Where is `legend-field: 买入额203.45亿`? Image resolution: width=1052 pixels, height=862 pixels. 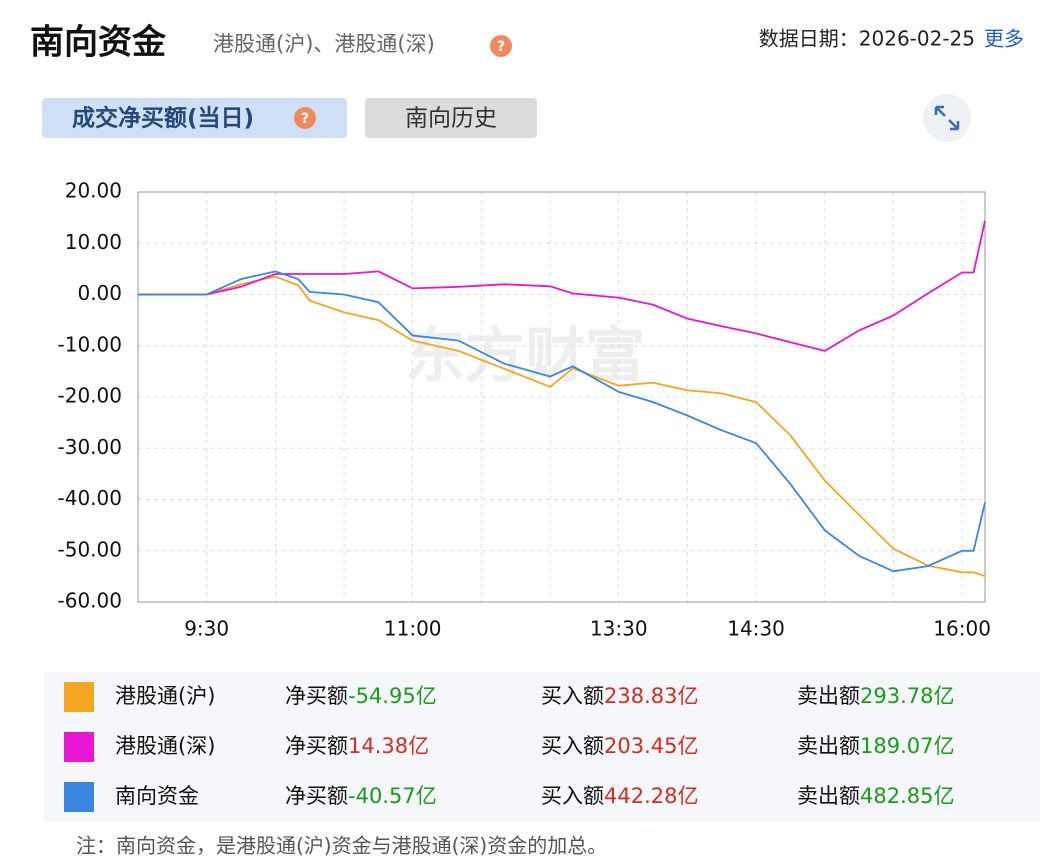
legend-field: 买入额203.45亿 is located at coordinates (619, 746).